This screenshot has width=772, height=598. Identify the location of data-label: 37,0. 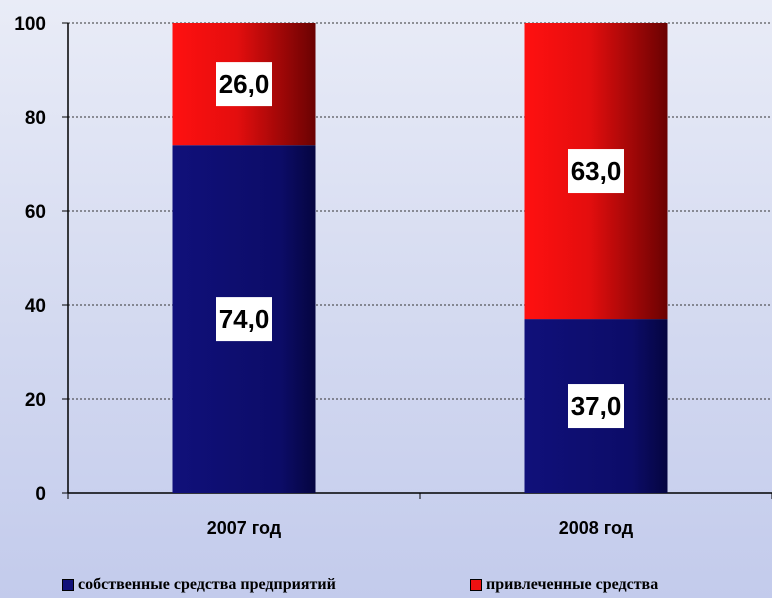
(596, 406).